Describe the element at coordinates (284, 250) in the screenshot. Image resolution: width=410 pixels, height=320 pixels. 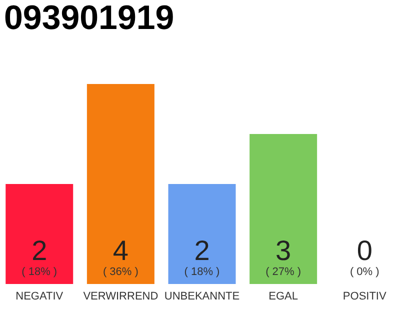
I see `data-label: 3` at that location.